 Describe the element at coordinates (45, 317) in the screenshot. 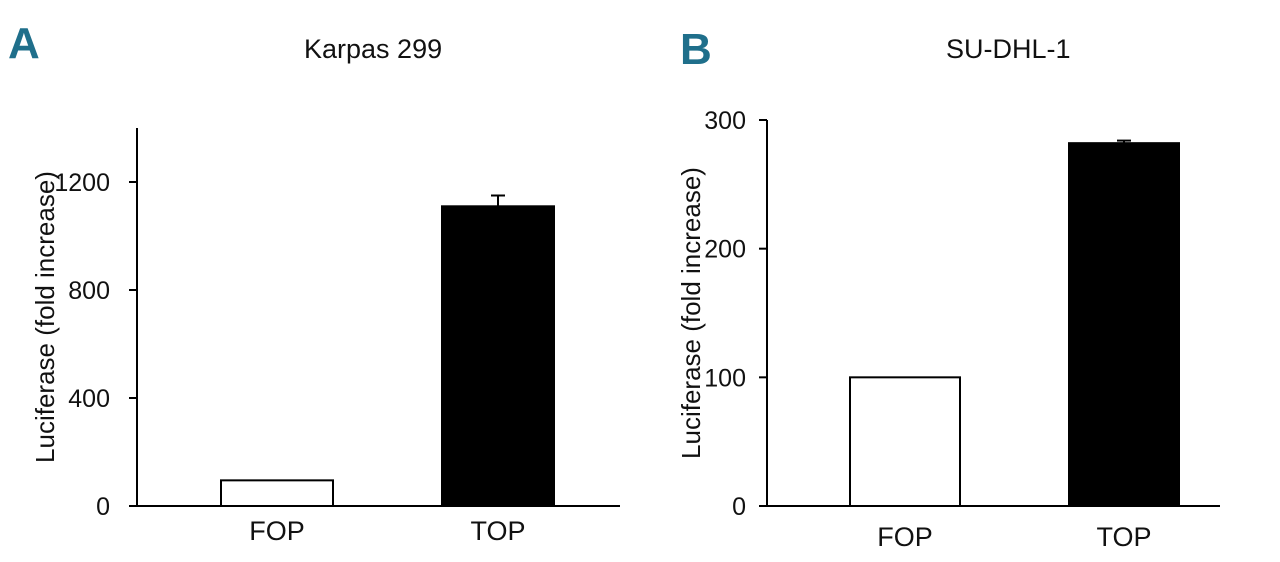

I see `chart-a-y-axis-label: Luciferase (fold increase)` at that location.